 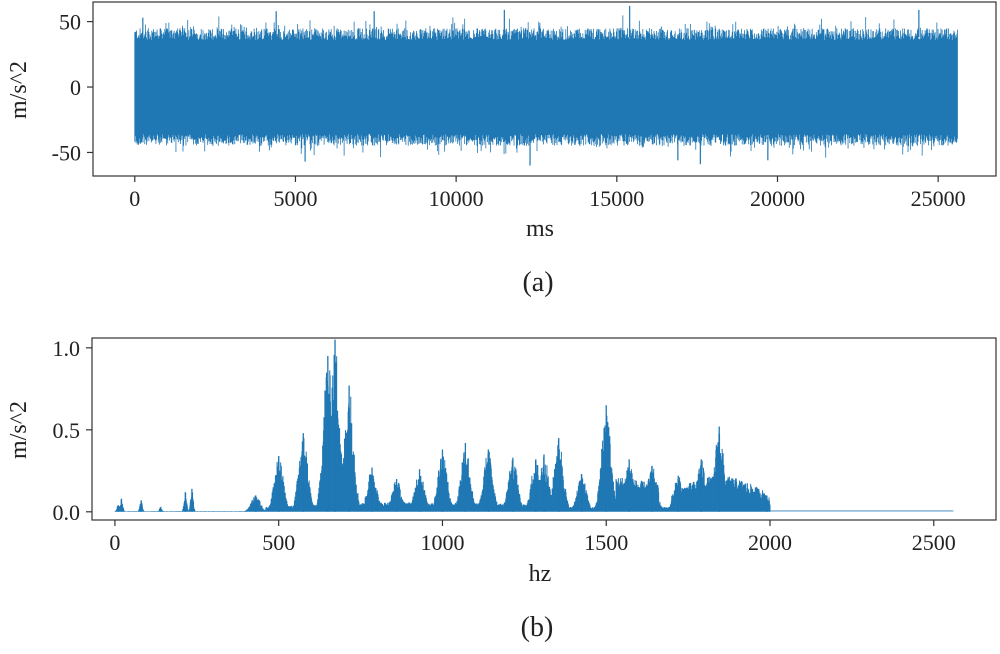 What do you see at coordinates (540, 574) in the screenshot?
I see `xlabel-b: hz` at bounding box center [540, 574].